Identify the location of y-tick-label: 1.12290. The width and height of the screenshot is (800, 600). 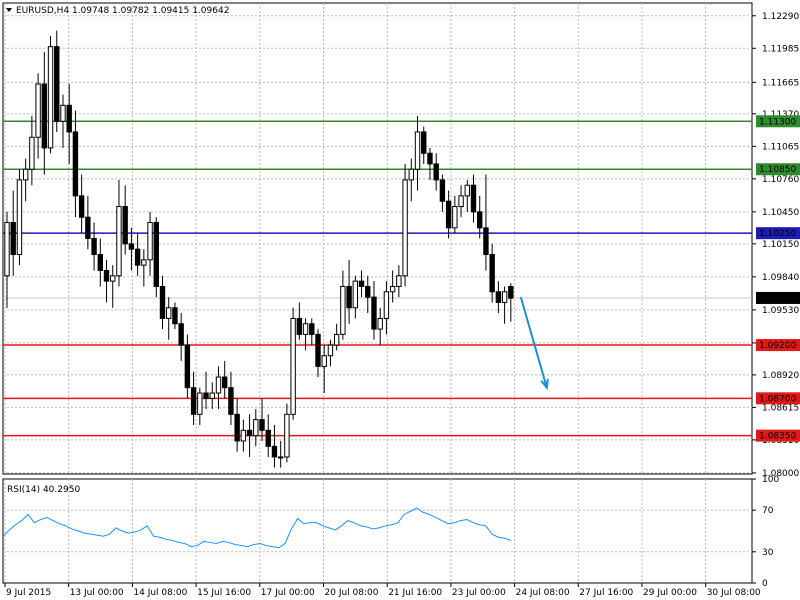
(780, 17).